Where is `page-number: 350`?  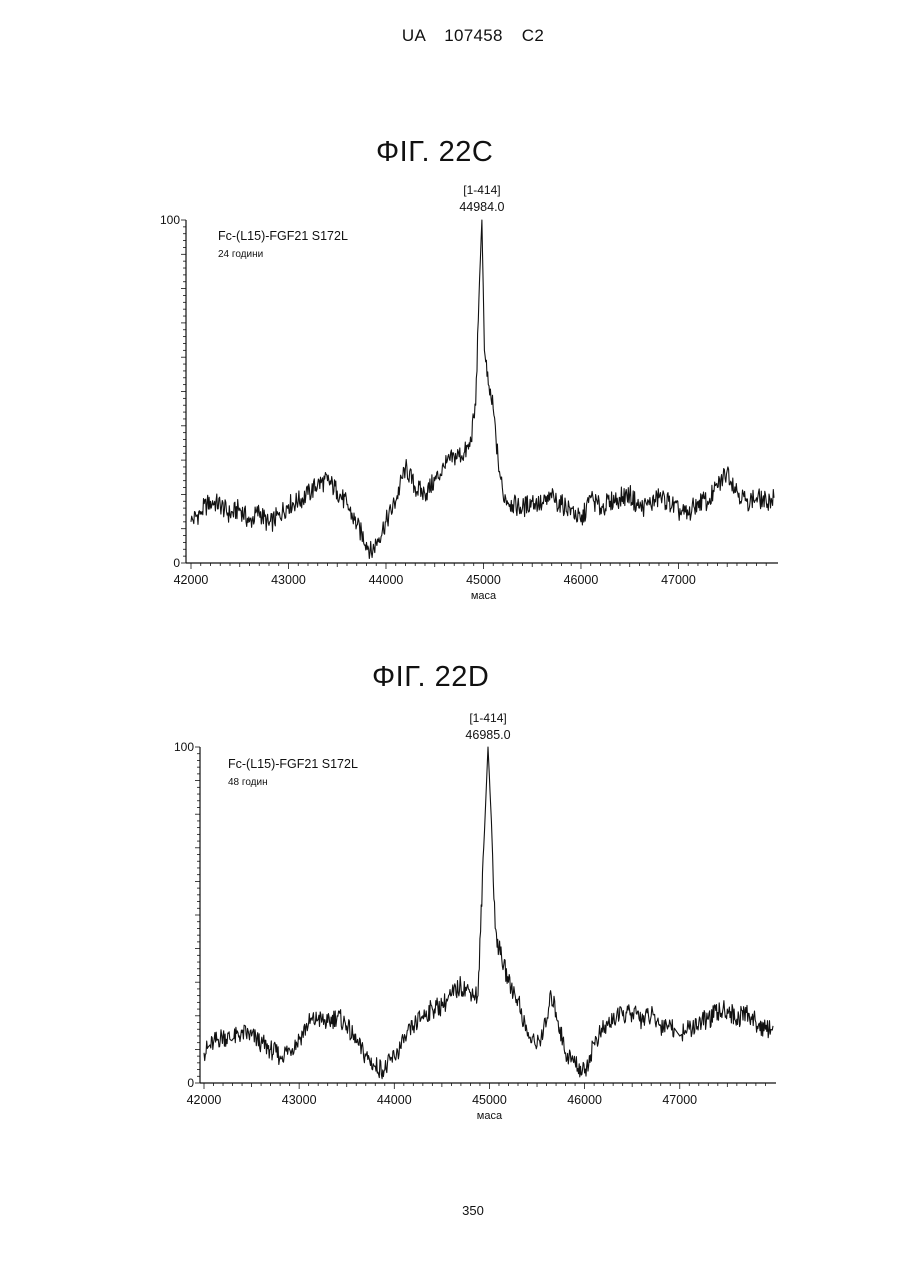
page-number: 350 is located at coordinates (450, 1210).